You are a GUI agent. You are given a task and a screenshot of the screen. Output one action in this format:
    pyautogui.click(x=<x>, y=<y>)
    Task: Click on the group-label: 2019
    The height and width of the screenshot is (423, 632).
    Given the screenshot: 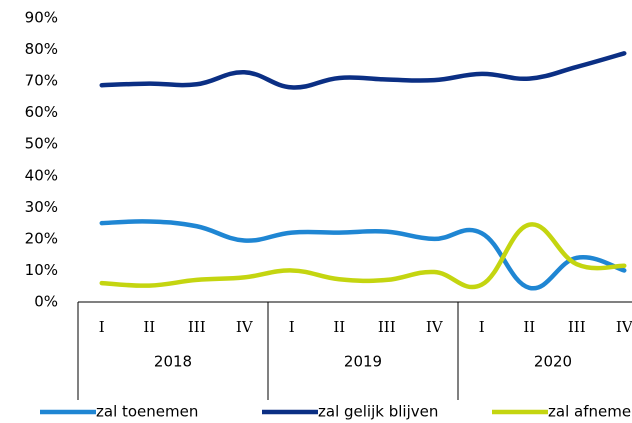 What is the action you would take?
    pyautogui.click(x=363, y=362)
    